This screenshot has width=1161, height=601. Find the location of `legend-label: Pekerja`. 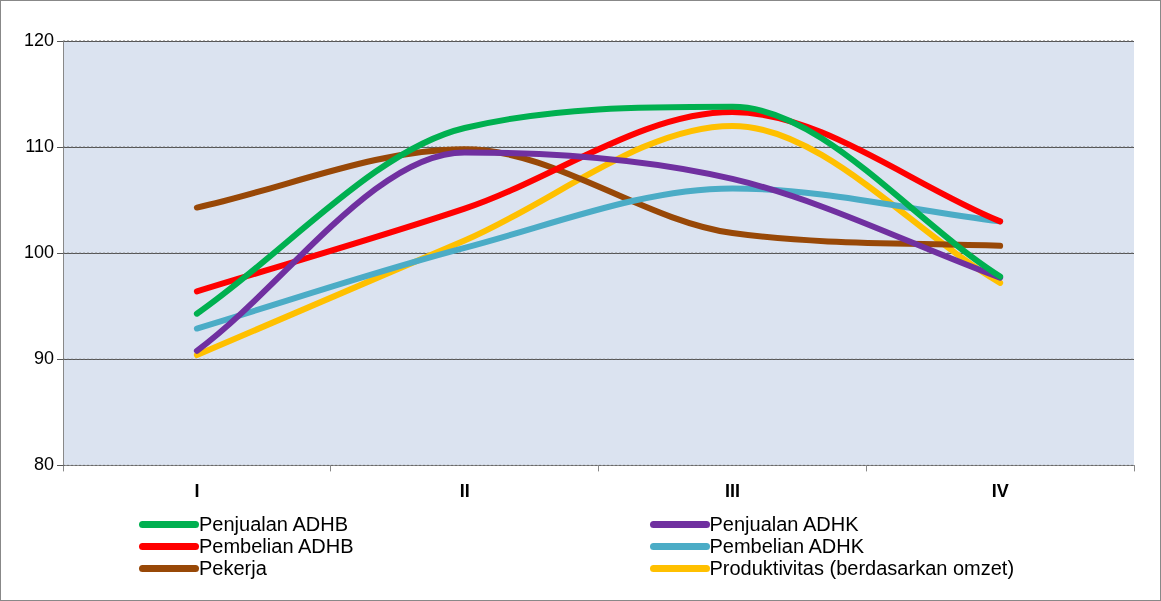

legend-label: Pekerja is located at coordinates (233, 568).